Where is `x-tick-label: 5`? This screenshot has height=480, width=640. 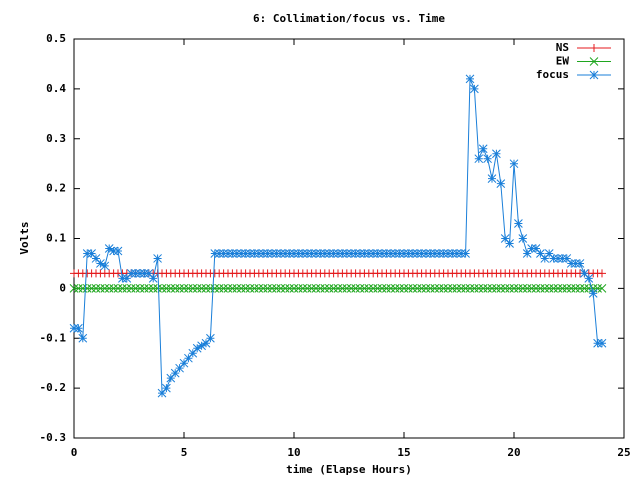
x-tick-label: 5 is located at coordinates (184, 452).